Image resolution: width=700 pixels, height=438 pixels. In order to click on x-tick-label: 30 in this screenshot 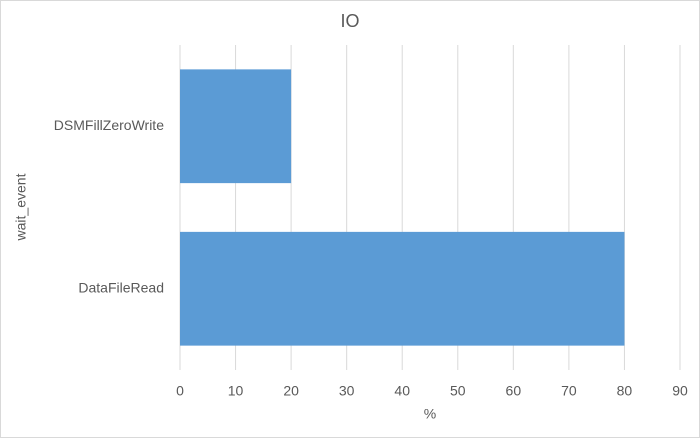, I will do `click(347, 391)`.